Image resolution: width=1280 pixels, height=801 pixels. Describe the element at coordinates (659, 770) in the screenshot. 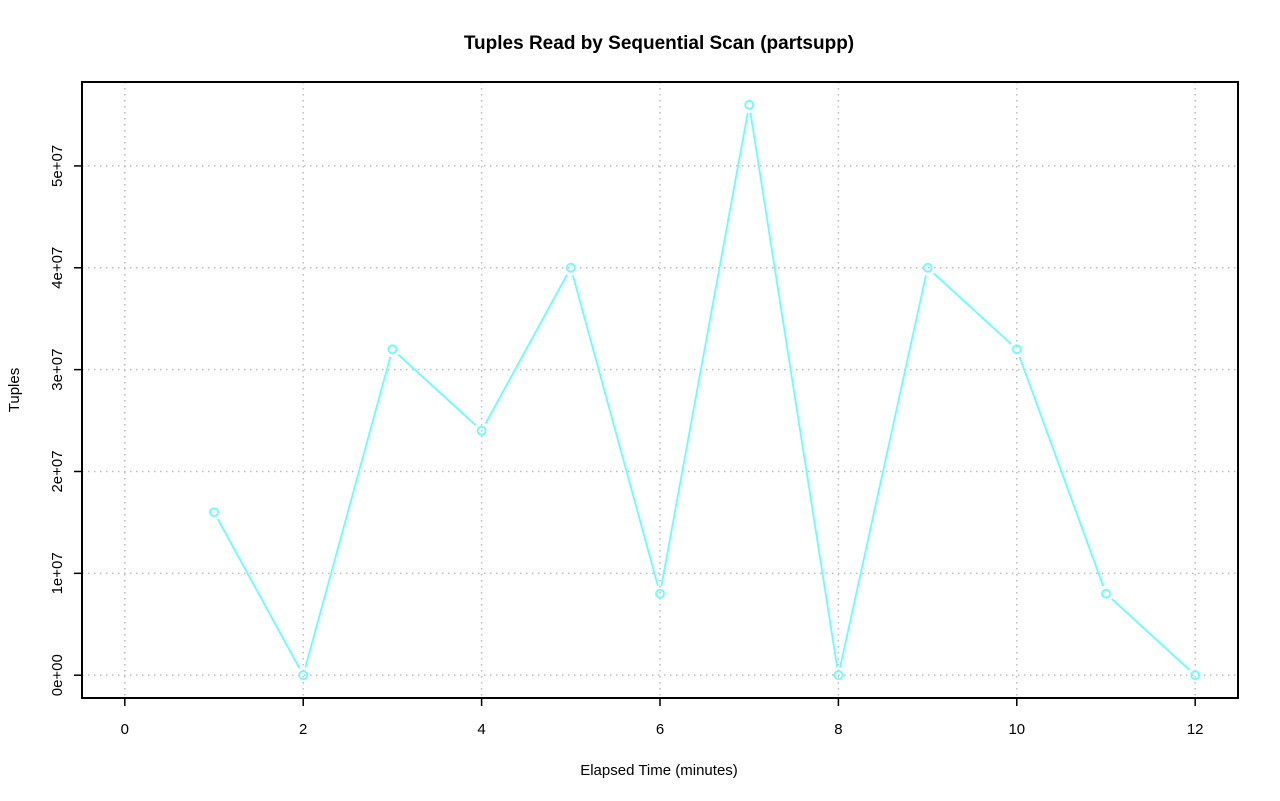

I see `x-axis-label: Elapsed Time (minutes)` at that location.